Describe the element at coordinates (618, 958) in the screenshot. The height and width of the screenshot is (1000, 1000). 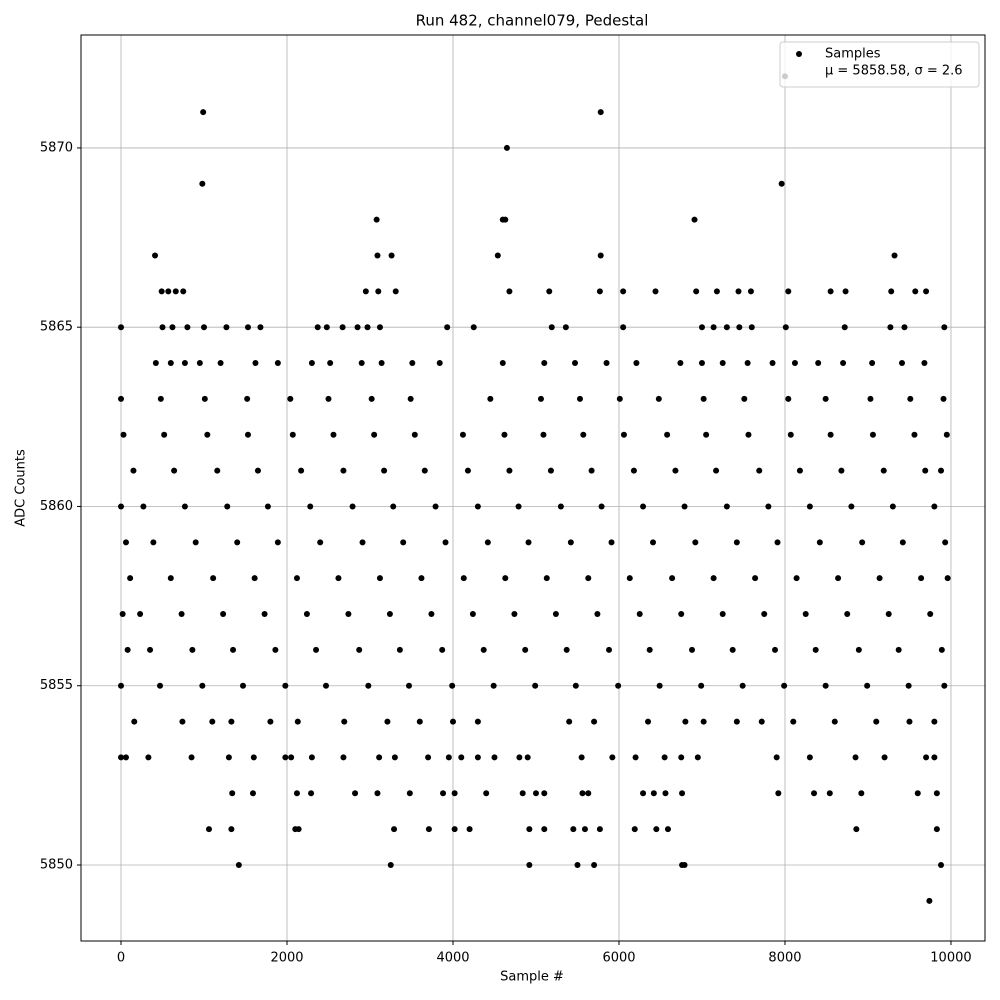
I see `x-tick-label: 6000` at that location.